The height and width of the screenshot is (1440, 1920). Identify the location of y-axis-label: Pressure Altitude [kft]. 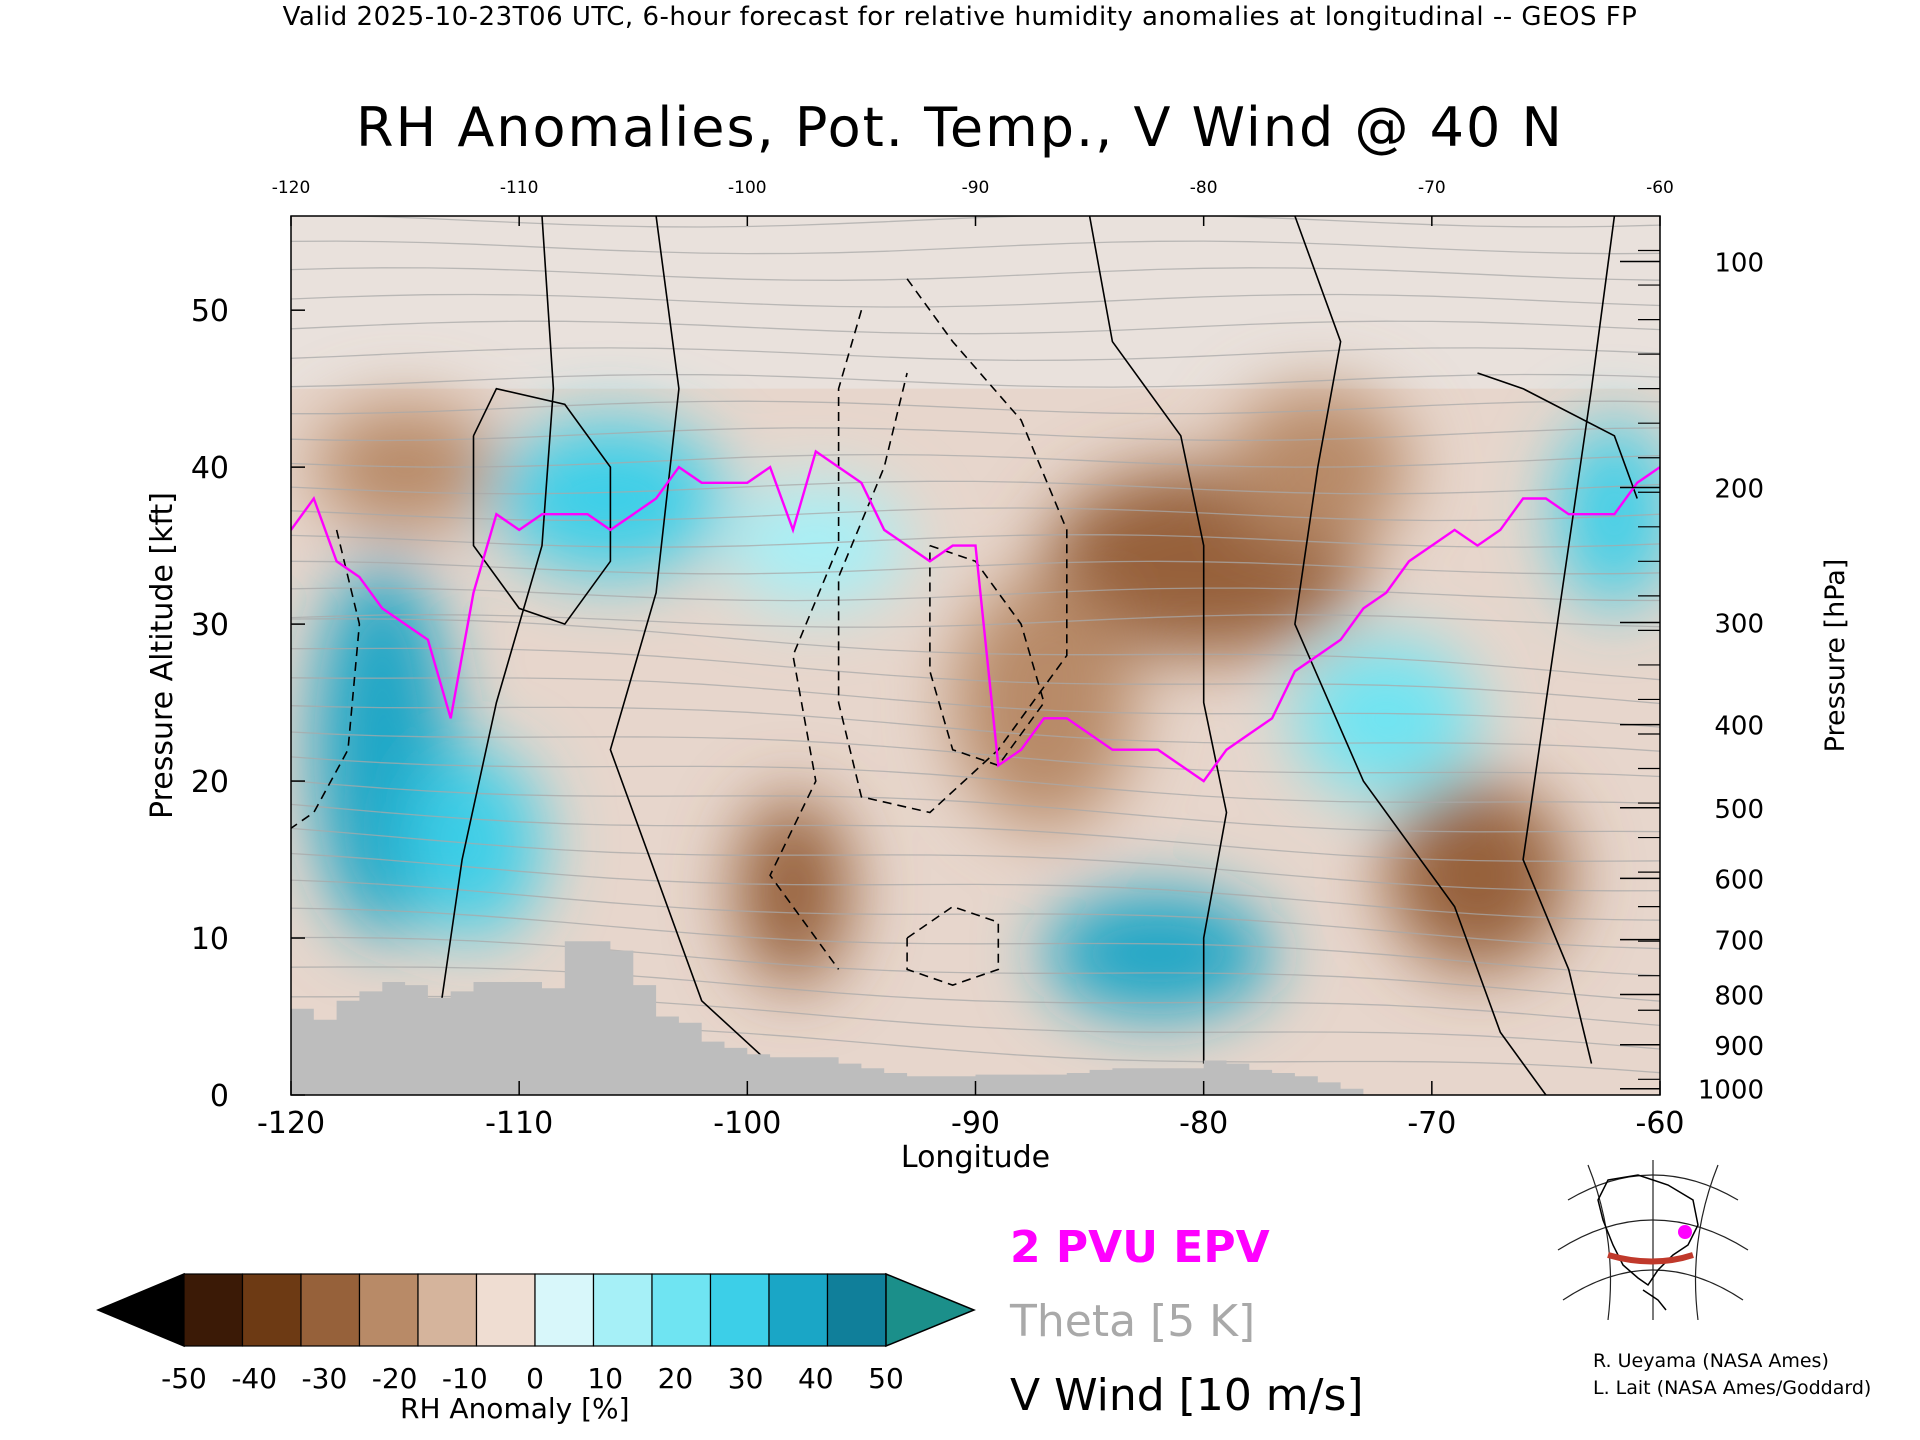
(162, 655).